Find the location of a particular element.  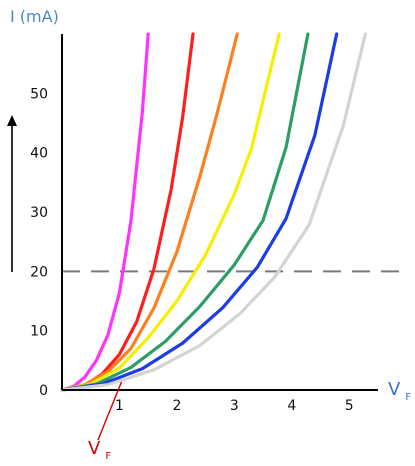

y-tick-label: 10 is located at coordinates (39, 332).